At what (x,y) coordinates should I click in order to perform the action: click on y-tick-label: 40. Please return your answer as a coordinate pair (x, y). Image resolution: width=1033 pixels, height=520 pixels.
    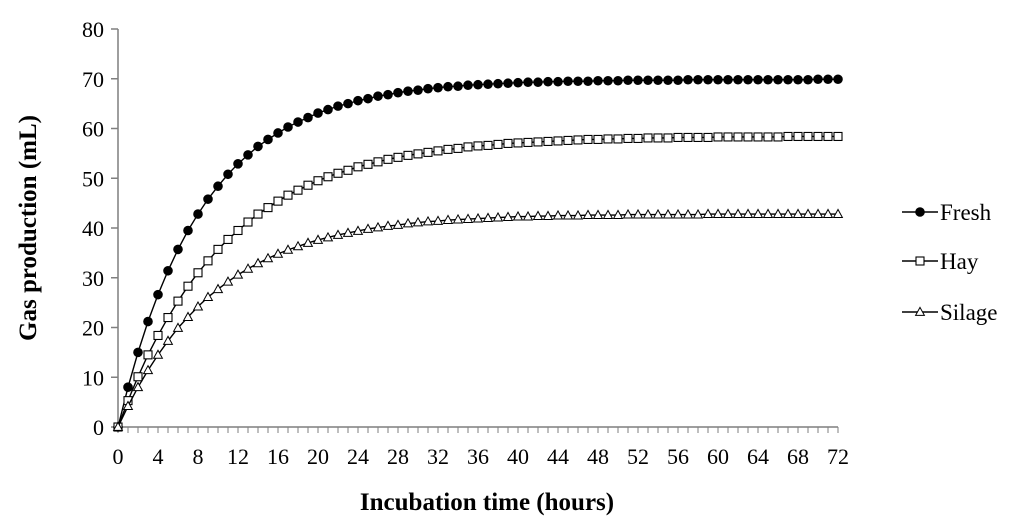
    Looking at the image, I should click on (93, 228).